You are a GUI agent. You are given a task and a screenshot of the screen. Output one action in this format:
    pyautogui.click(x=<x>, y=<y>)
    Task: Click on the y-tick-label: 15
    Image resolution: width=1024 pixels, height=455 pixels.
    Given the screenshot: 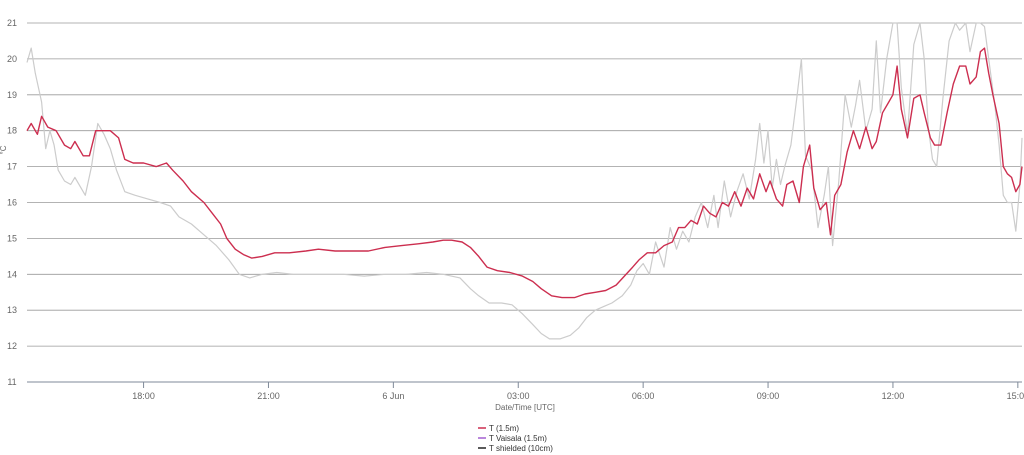 What is the action you would take?
    pyautogui.click(x=12, y=238)
    